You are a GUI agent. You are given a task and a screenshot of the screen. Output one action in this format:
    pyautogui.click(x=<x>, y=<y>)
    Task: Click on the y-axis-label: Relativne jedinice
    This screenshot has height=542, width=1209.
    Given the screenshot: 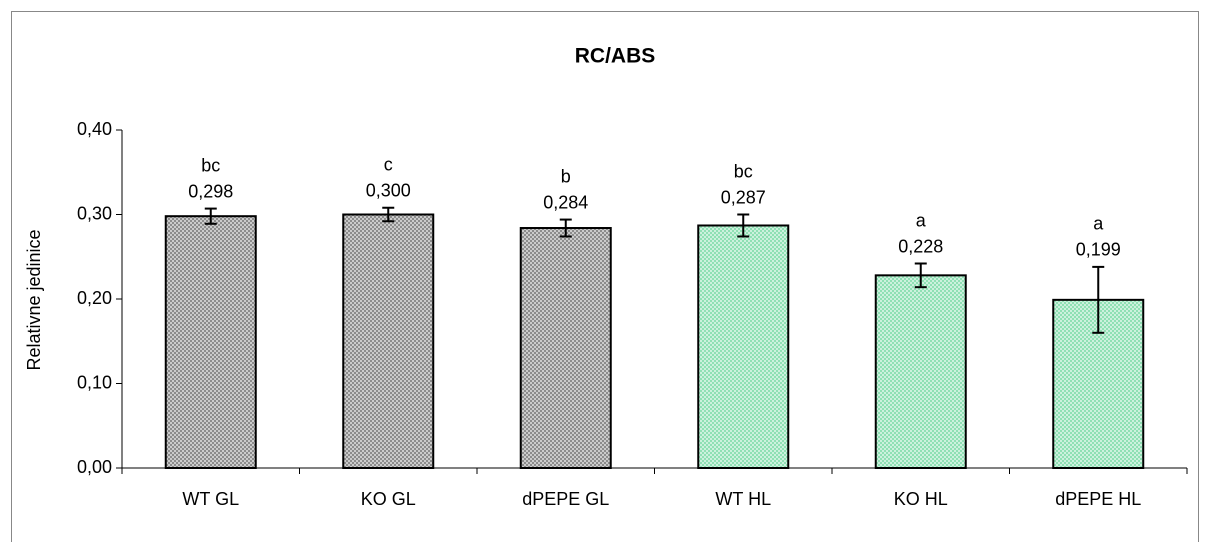 What is the action you would take?
    pyautogui.click(x=34, y=299)
    